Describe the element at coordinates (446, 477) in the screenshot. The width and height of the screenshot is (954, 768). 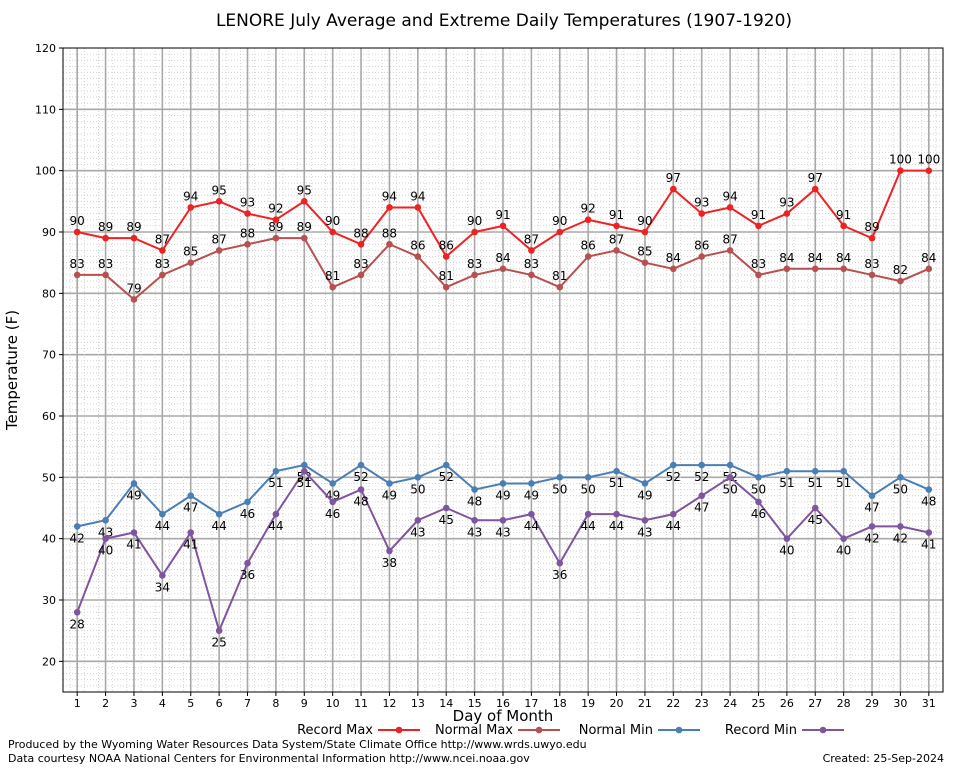
I see `data-label-normal-min: 52` at that location.